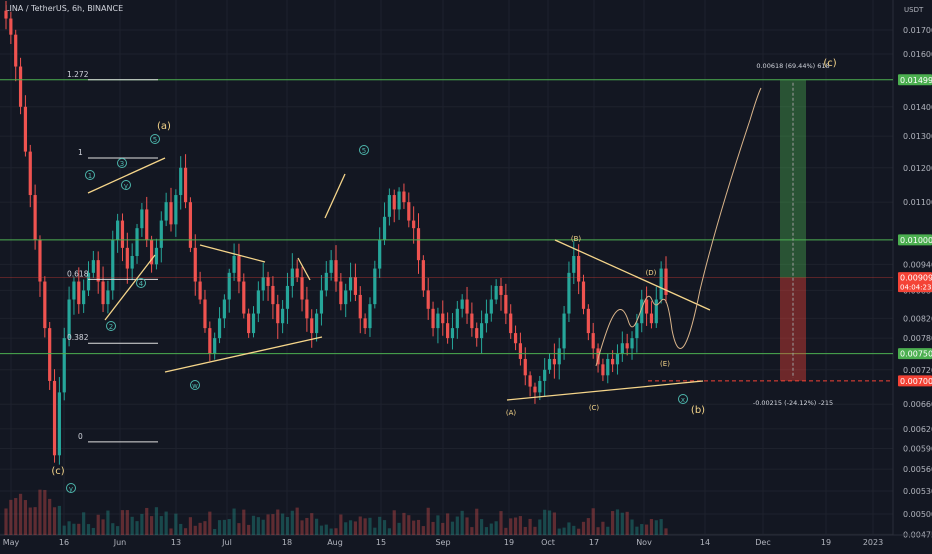  Describe the element at coordinates (78, 273) in the screenshot. I see `fib-ratio-label: 0.618` at that location.